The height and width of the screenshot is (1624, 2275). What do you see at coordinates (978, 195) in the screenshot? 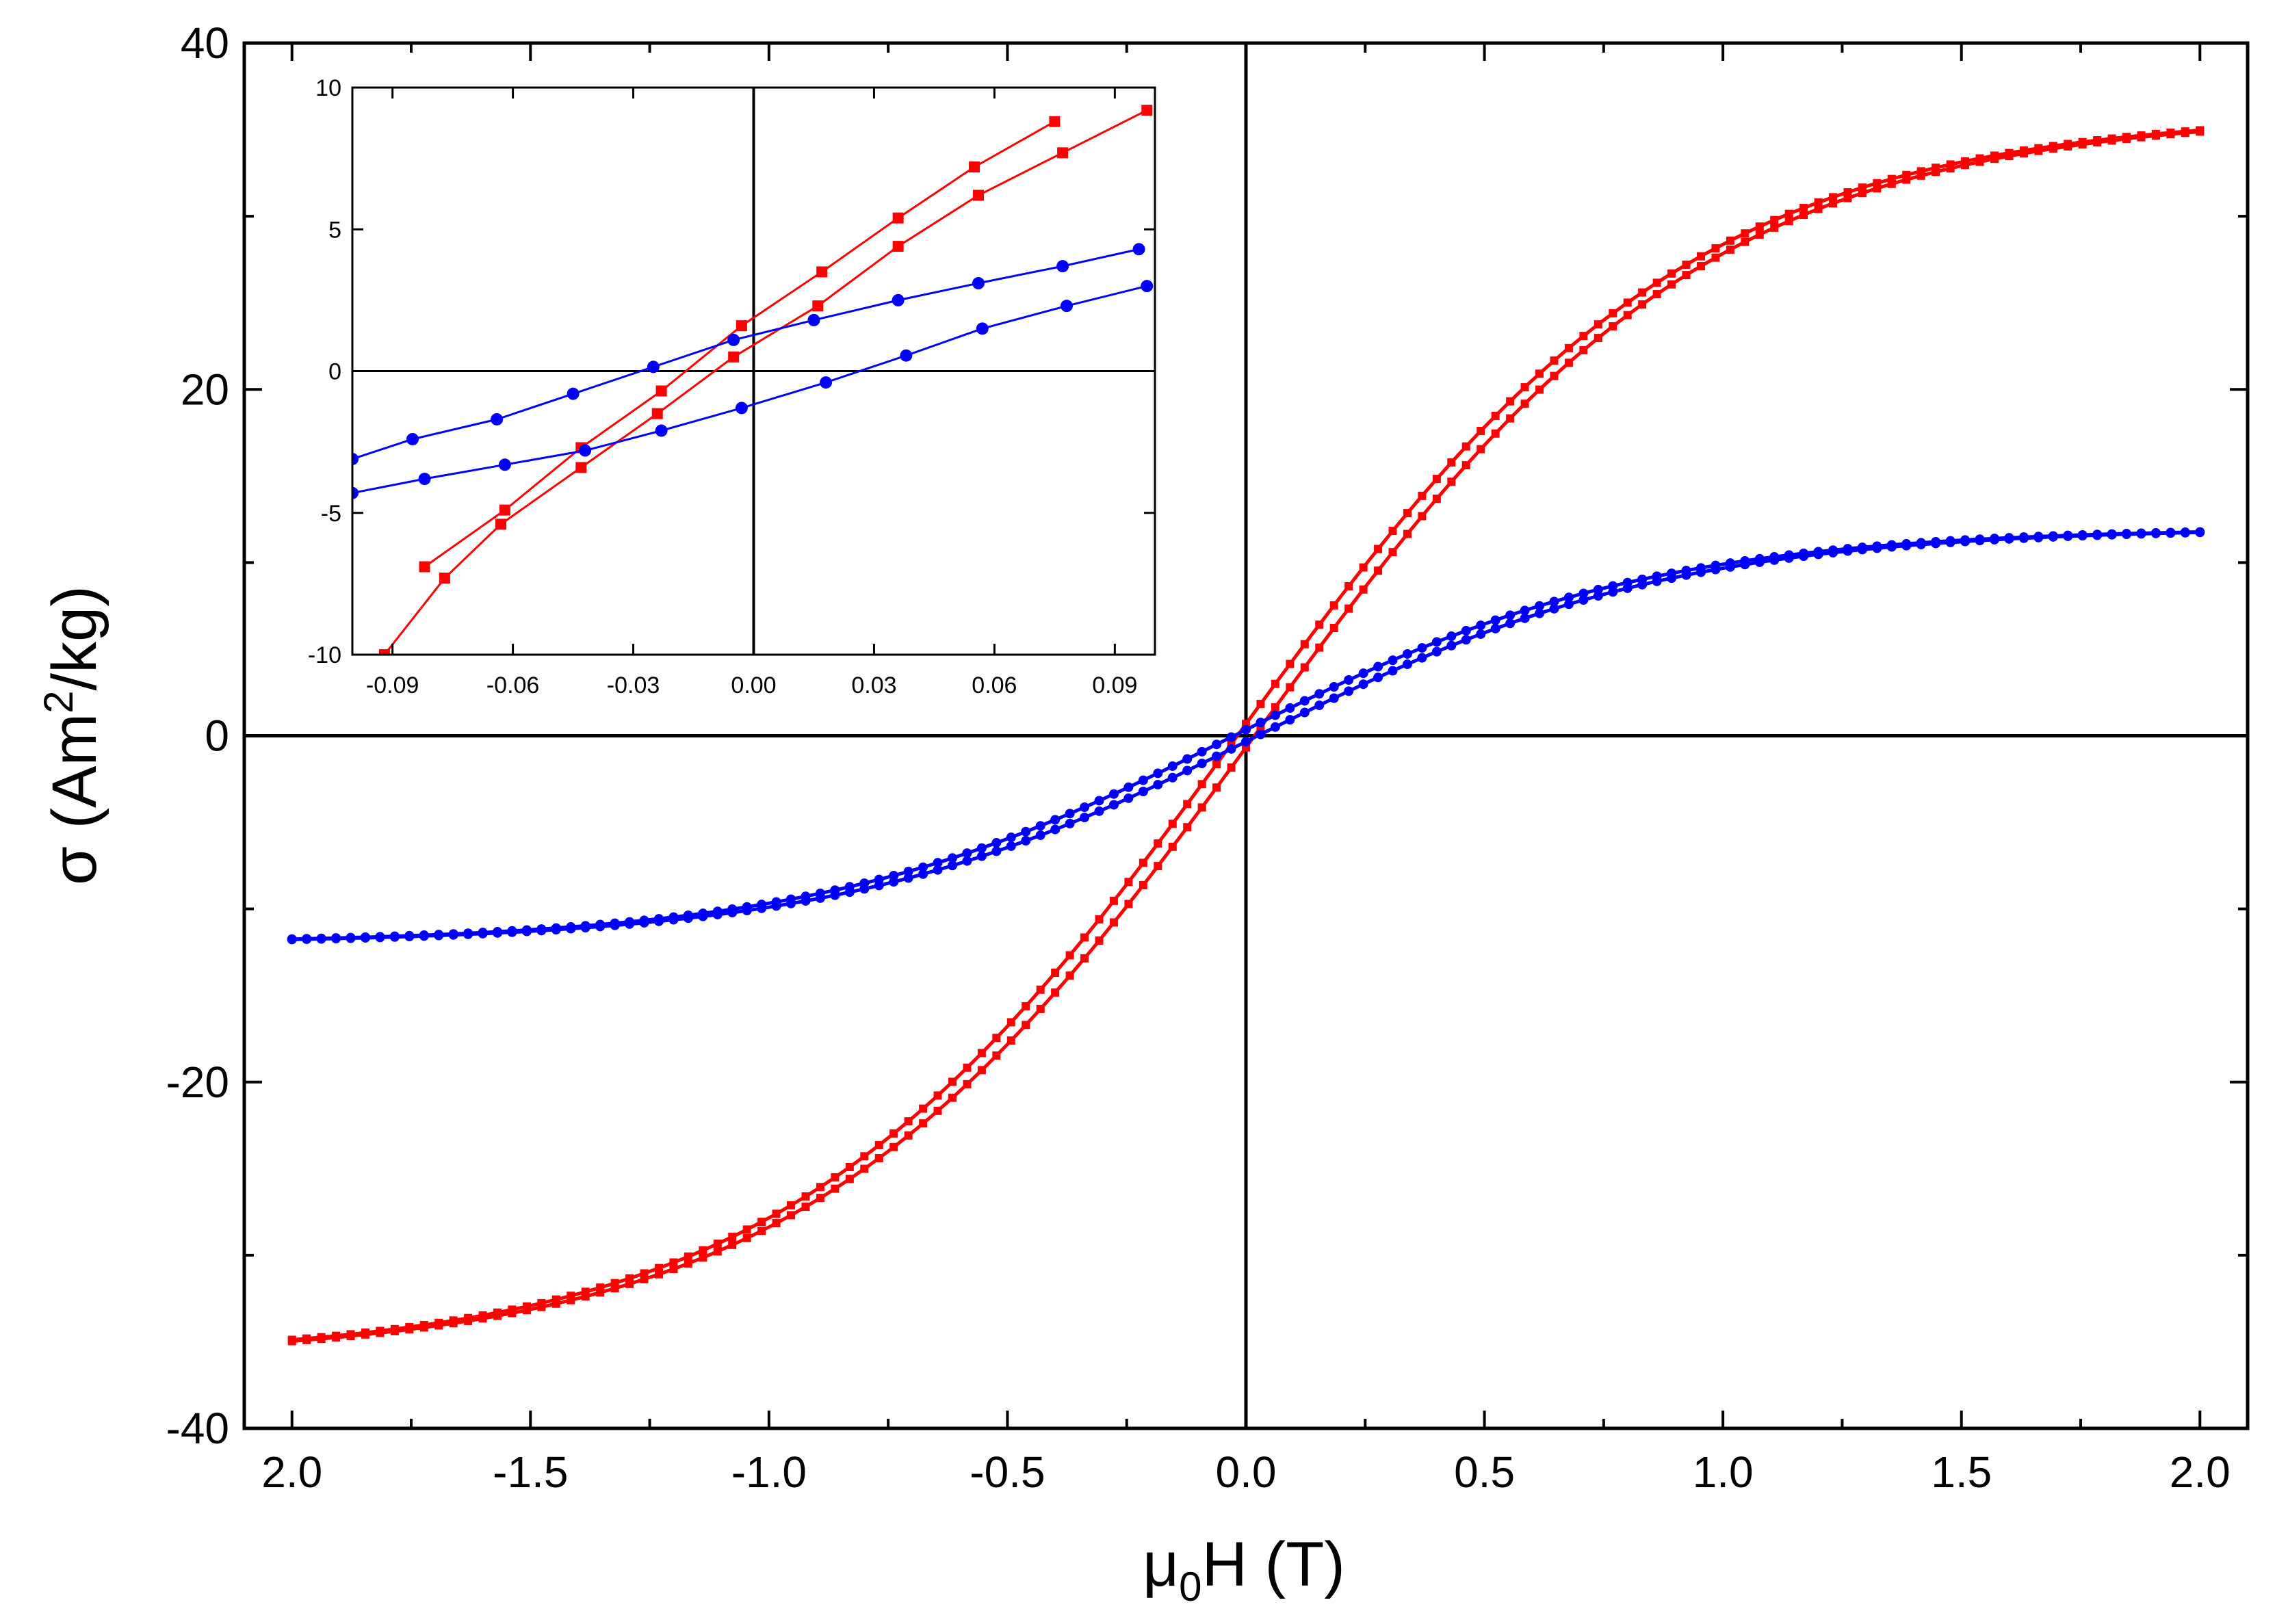
I see `red-ascending-point` at bounding box center [978, 195].